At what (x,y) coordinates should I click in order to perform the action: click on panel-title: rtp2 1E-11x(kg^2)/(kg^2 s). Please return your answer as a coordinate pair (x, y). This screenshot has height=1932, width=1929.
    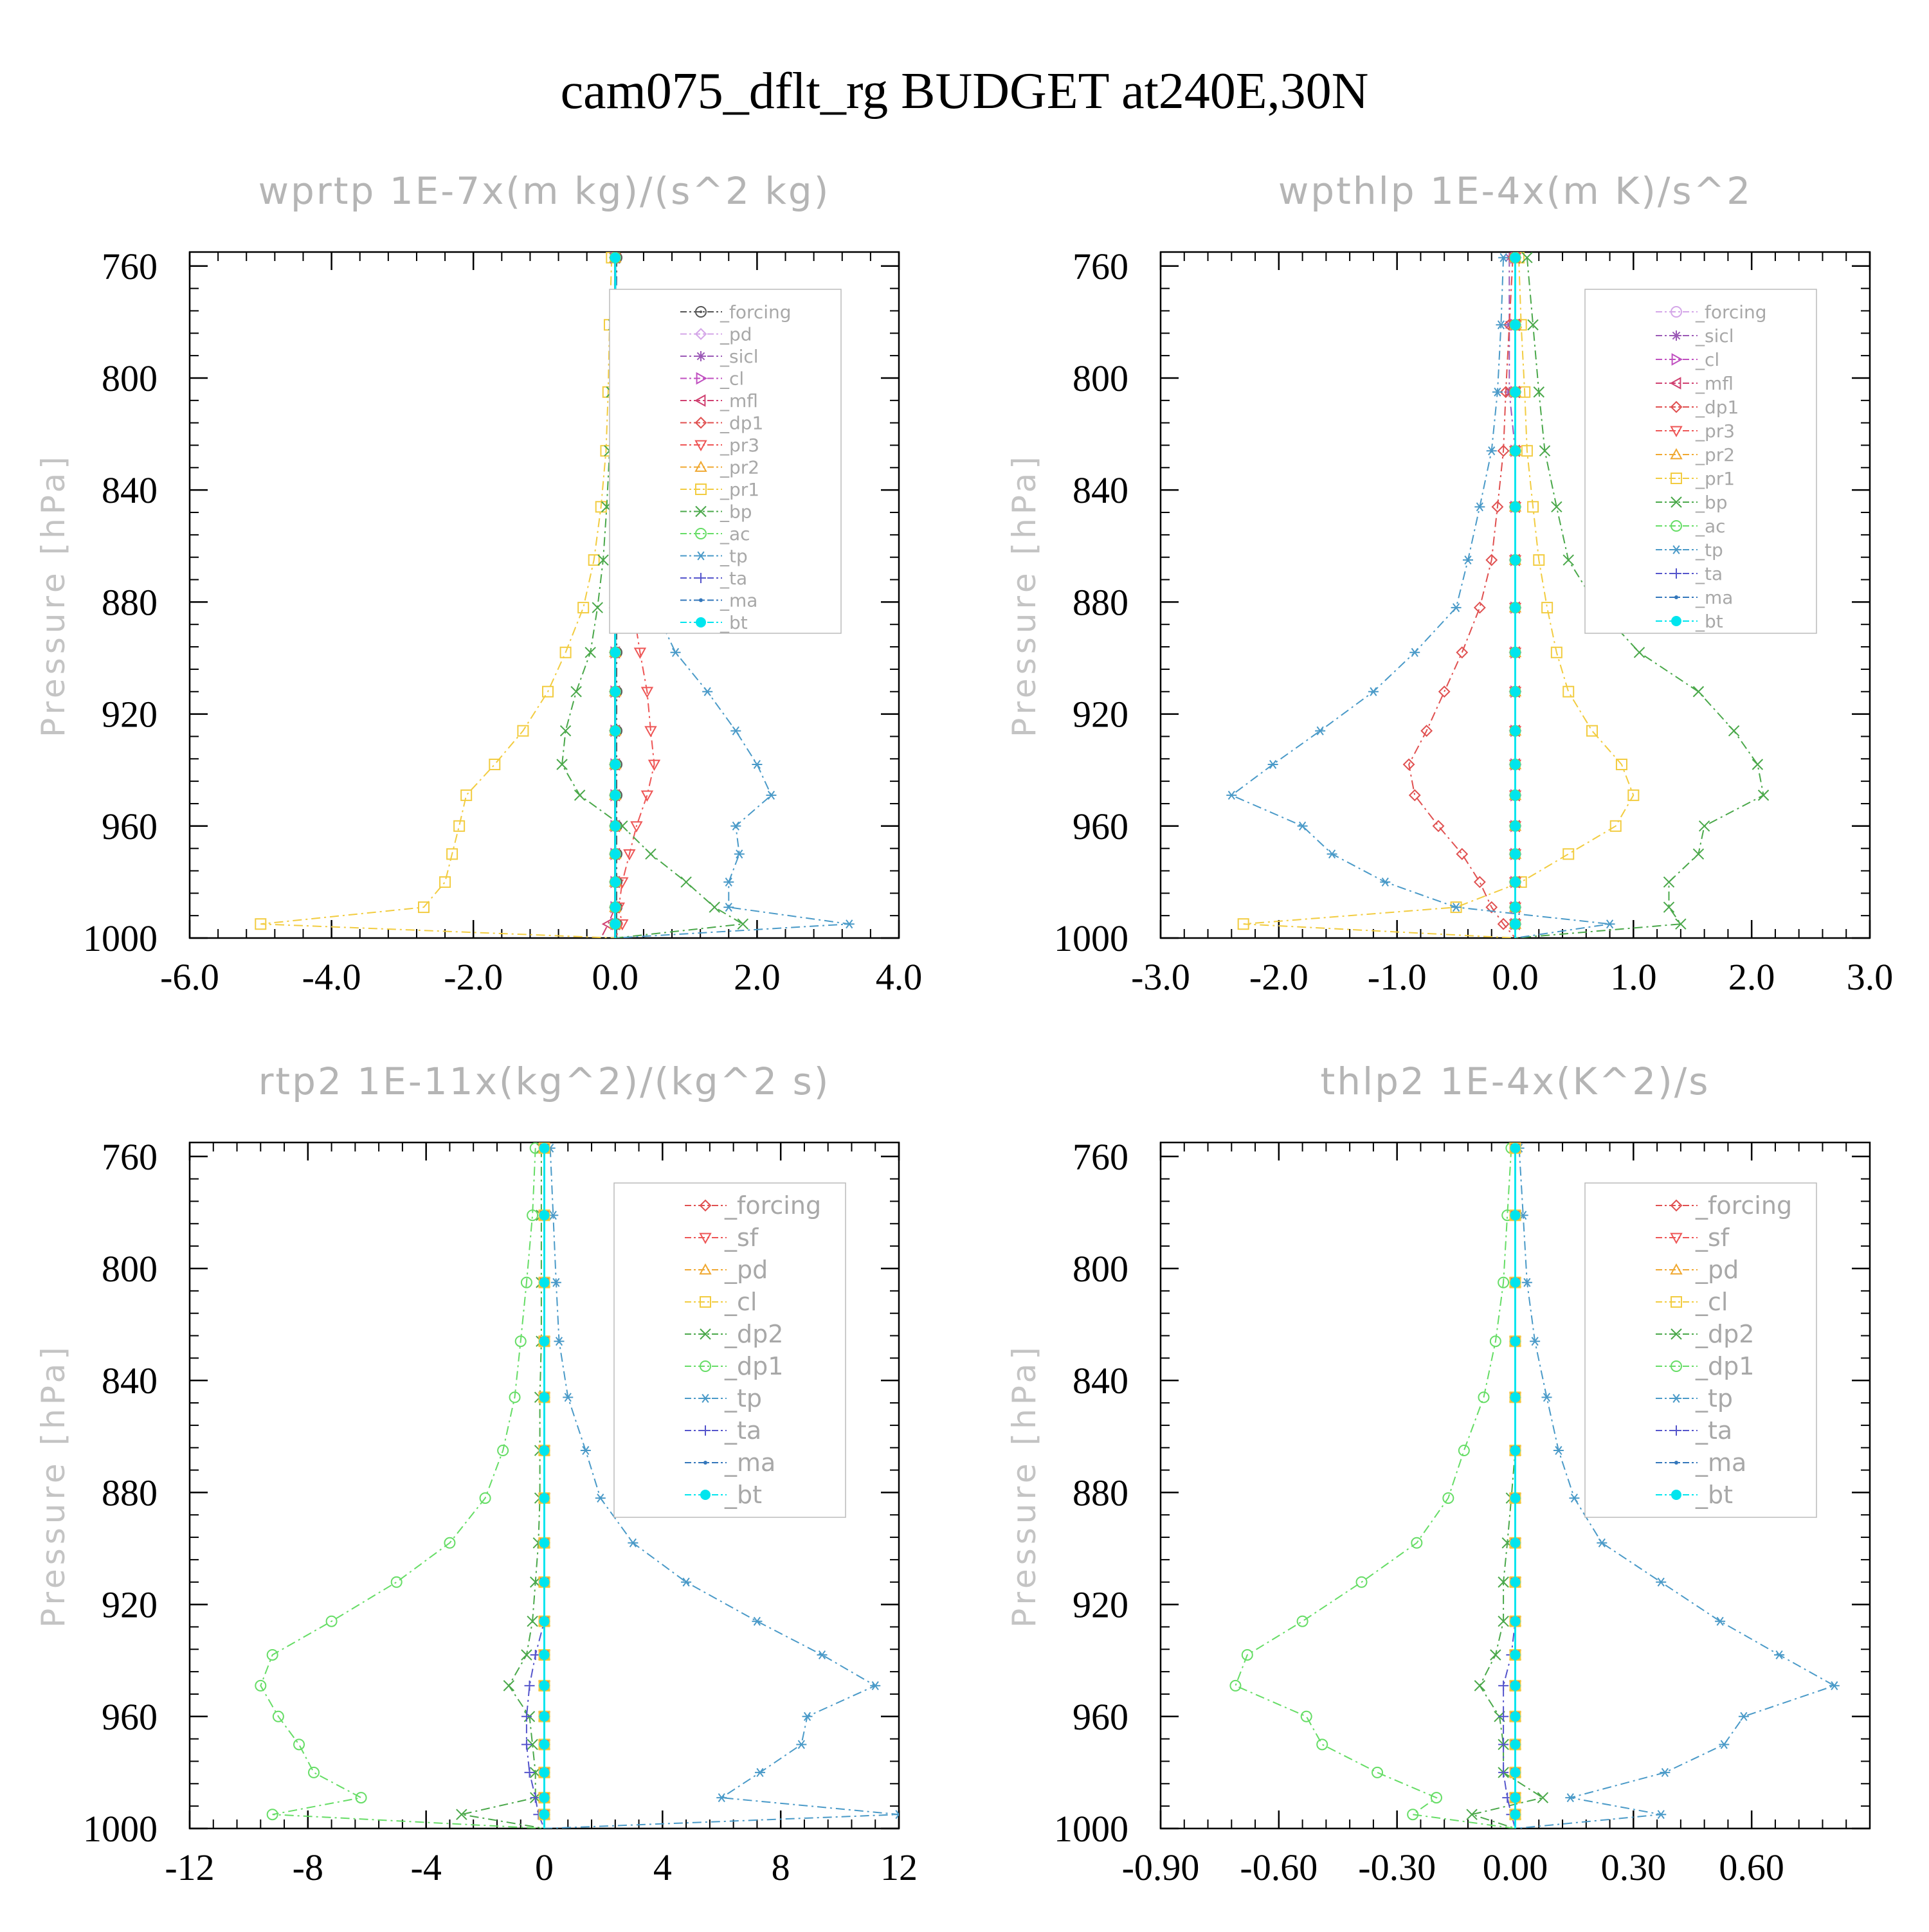
    Looking at the image, I should click on (544, 1081).